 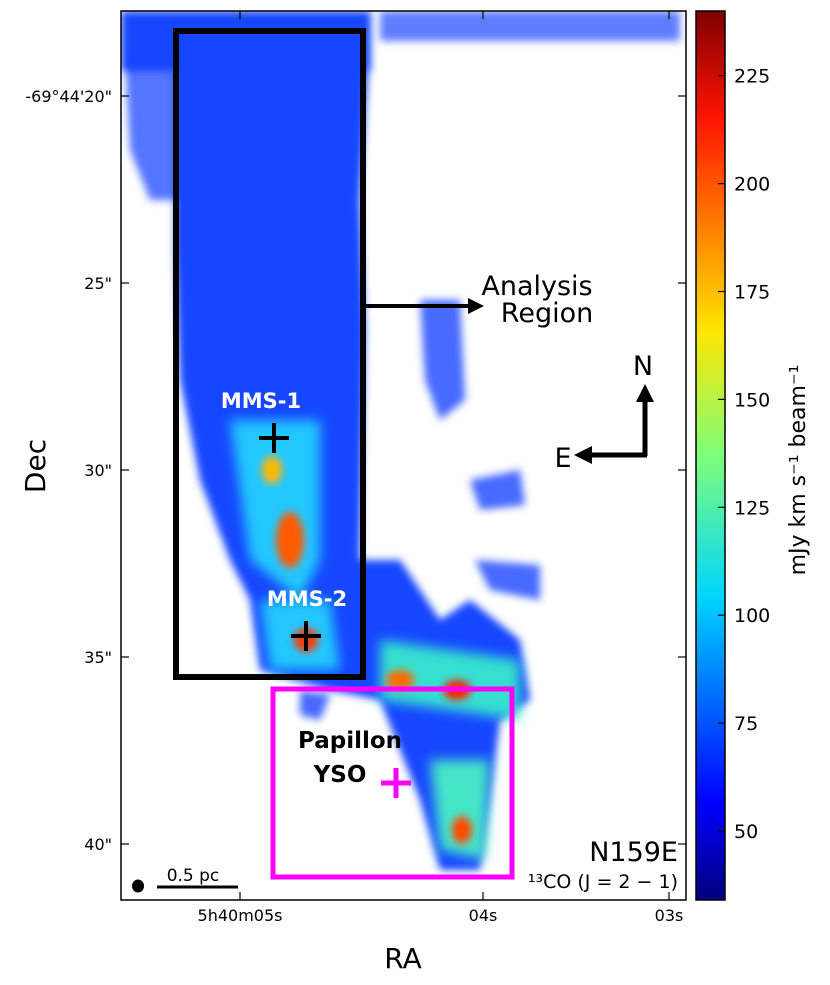 I want to click on papillon-label-line1: Papillon, so click(x=350, y=741).